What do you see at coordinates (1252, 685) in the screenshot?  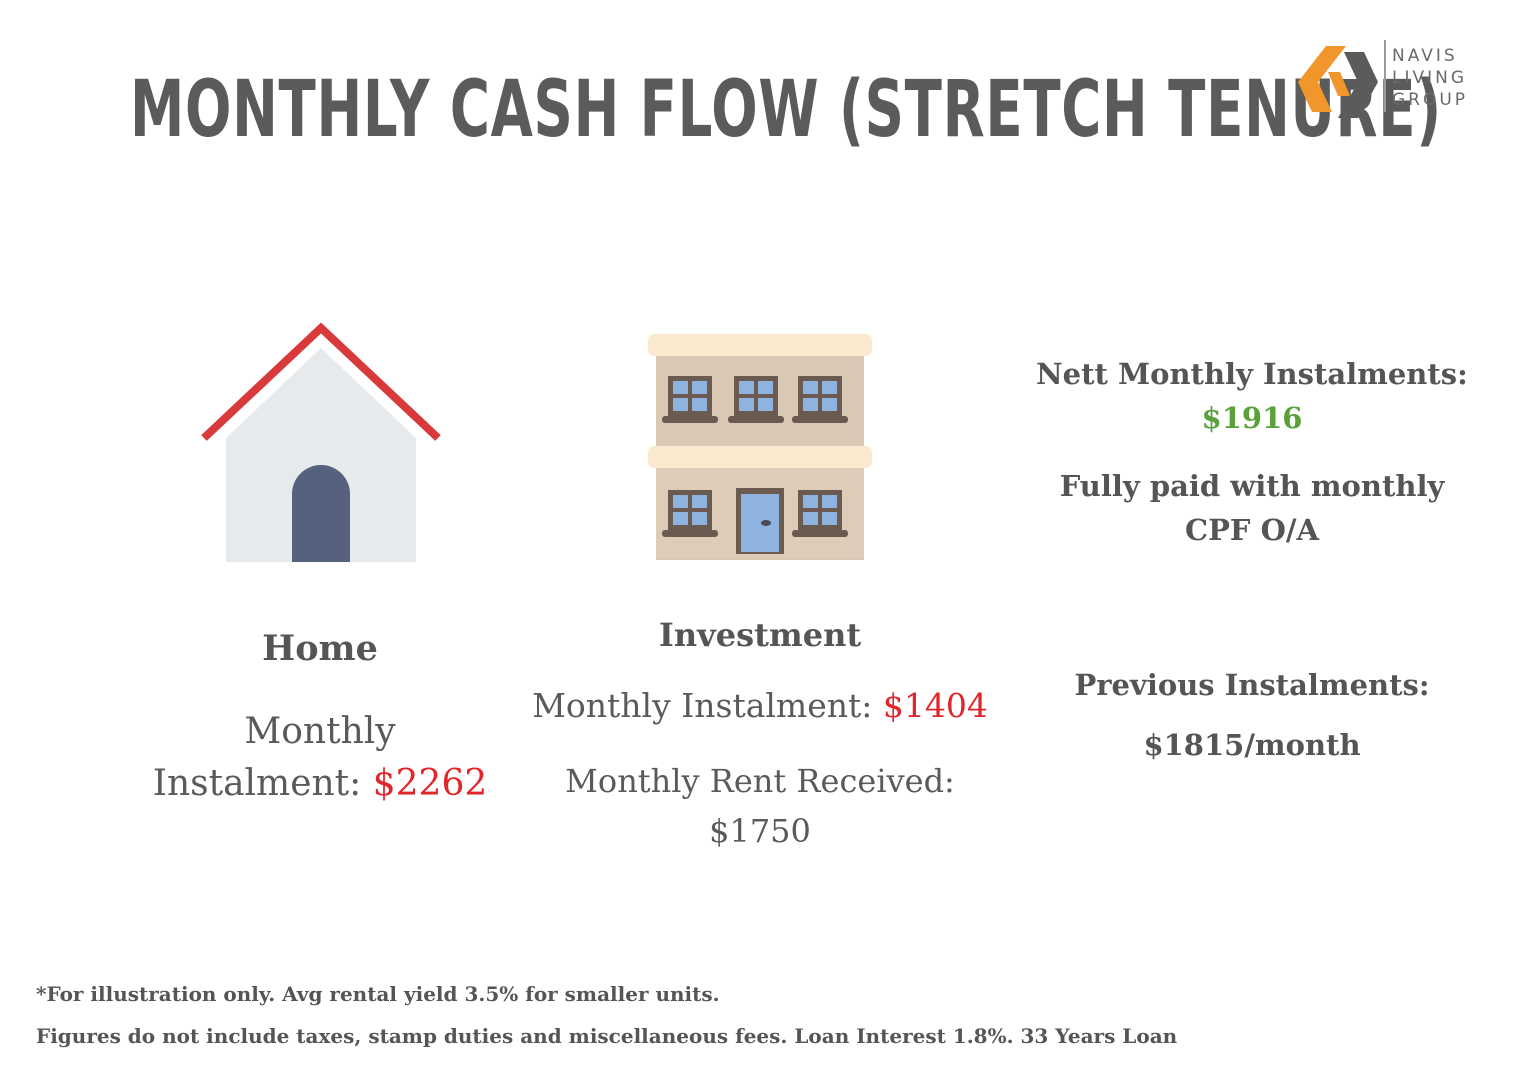 I see `previous-instalments-label: Previous Instalments:` at bounding box center [1252, 685].